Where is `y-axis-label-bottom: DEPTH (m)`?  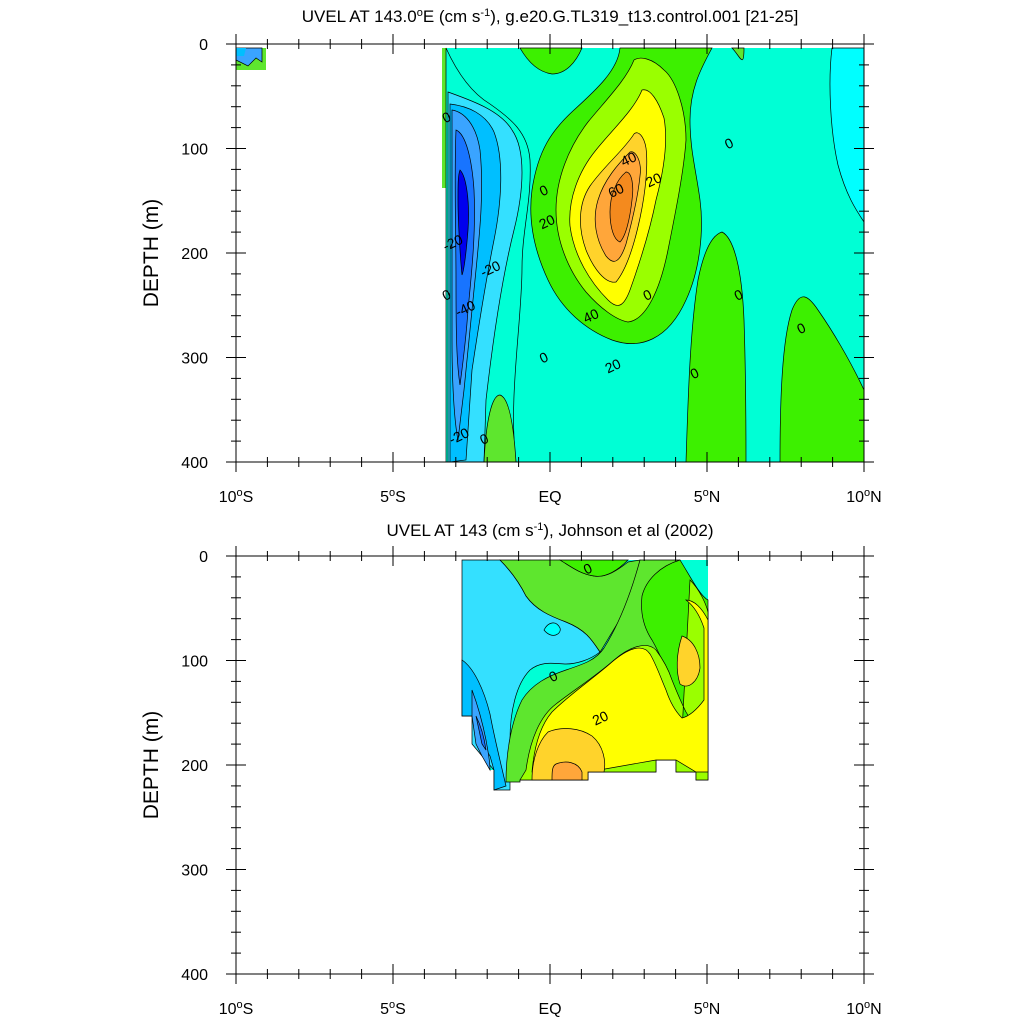 y-axis-label-bottom: DEPTH (m) is located at coordinates (151, 765).